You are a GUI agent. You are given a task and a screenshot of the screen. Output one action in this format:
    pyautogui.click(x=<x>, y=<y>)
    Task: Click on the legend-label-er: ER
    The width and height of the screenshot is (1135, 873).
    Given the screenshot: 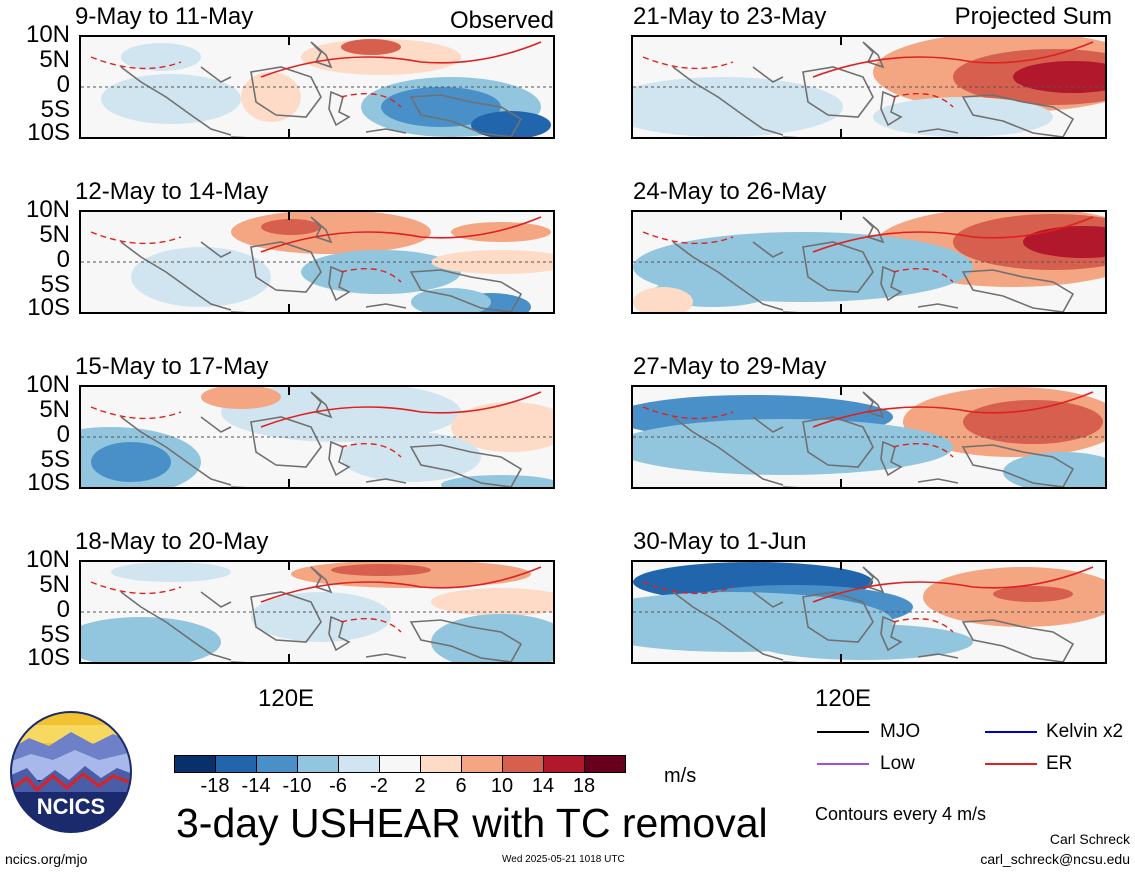 What is the action you would take?
    pyautogui.click(x=1059, y=763)
    